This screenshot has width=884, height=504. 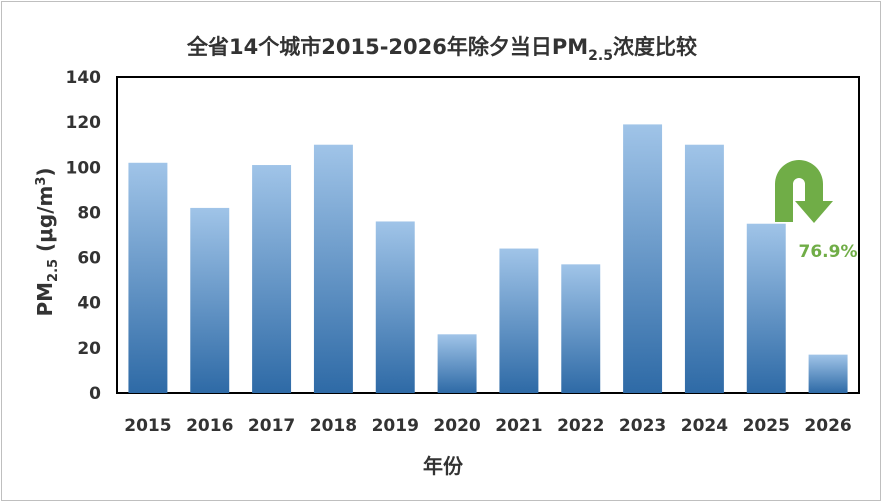 I want to click on u-turn-arrow-icon, so click(x=804, y=191).